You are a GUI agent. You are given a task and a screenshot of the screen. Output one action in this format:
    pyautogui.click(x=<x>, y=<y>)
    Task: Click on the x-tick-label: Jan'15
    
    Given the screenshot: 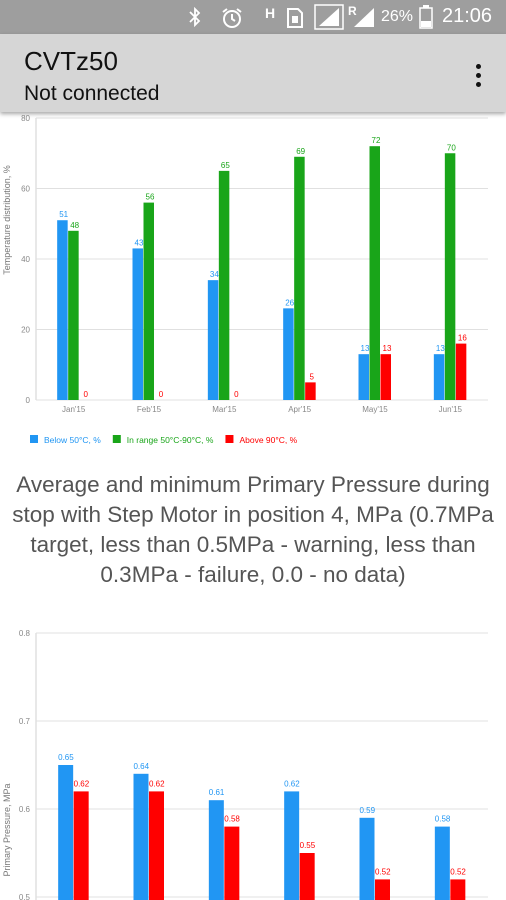 What is the action you would take?
    pyautogui.click(x=74, y=409)
    